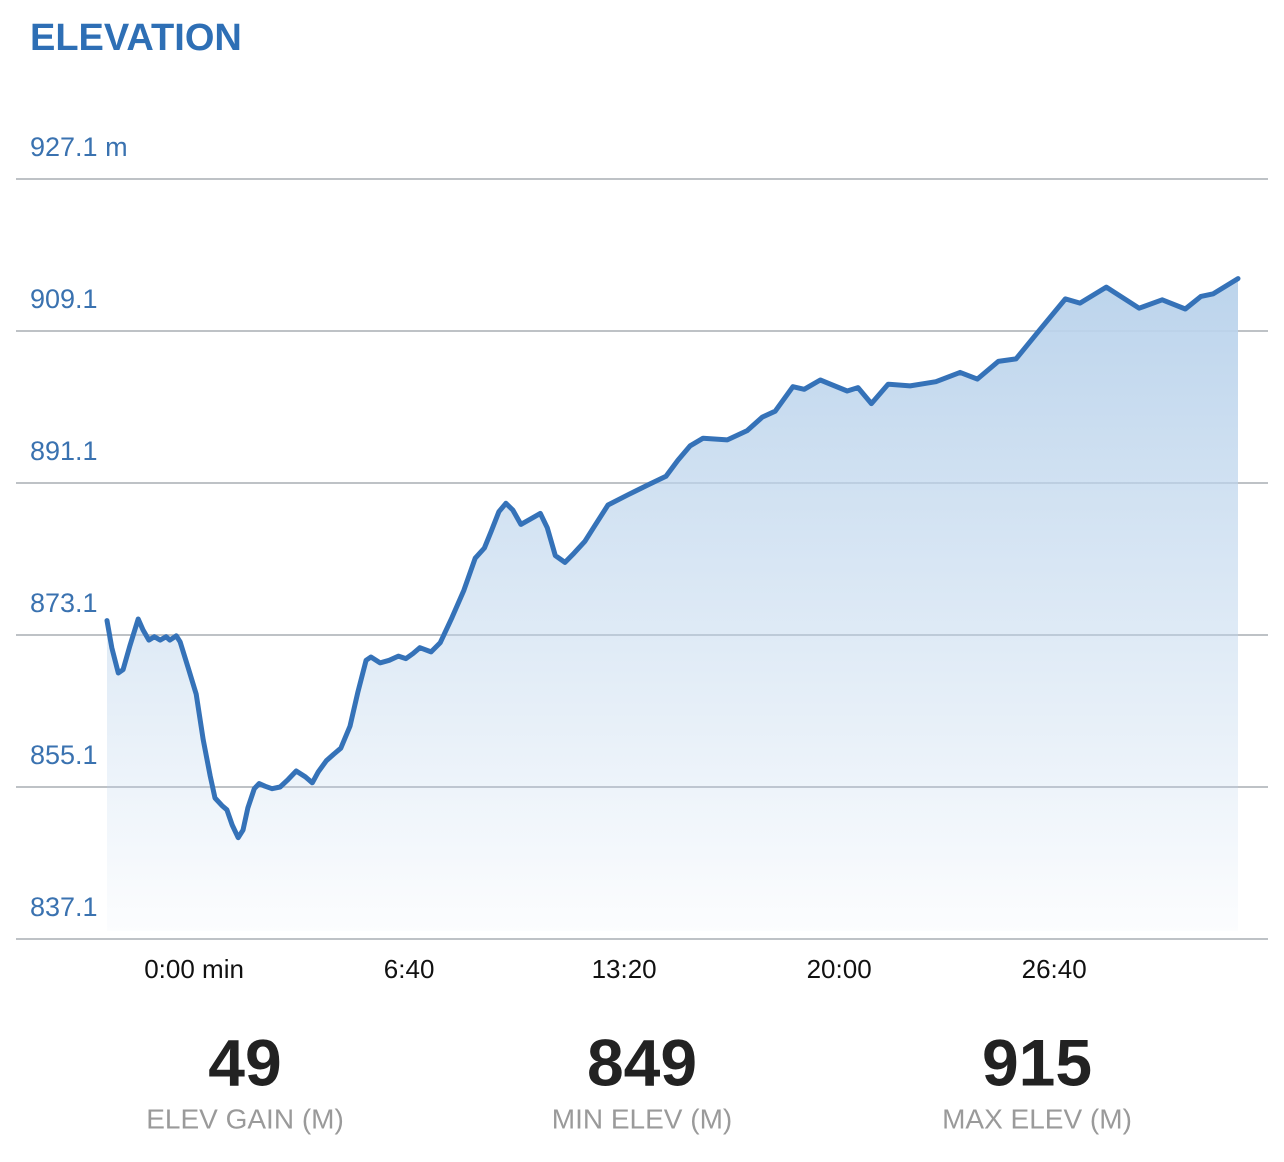  What do you see at coordinates (194, 969) in the screenshot?
I see `x-tick-label: 0:00 min` at bounding box center [194, 969].